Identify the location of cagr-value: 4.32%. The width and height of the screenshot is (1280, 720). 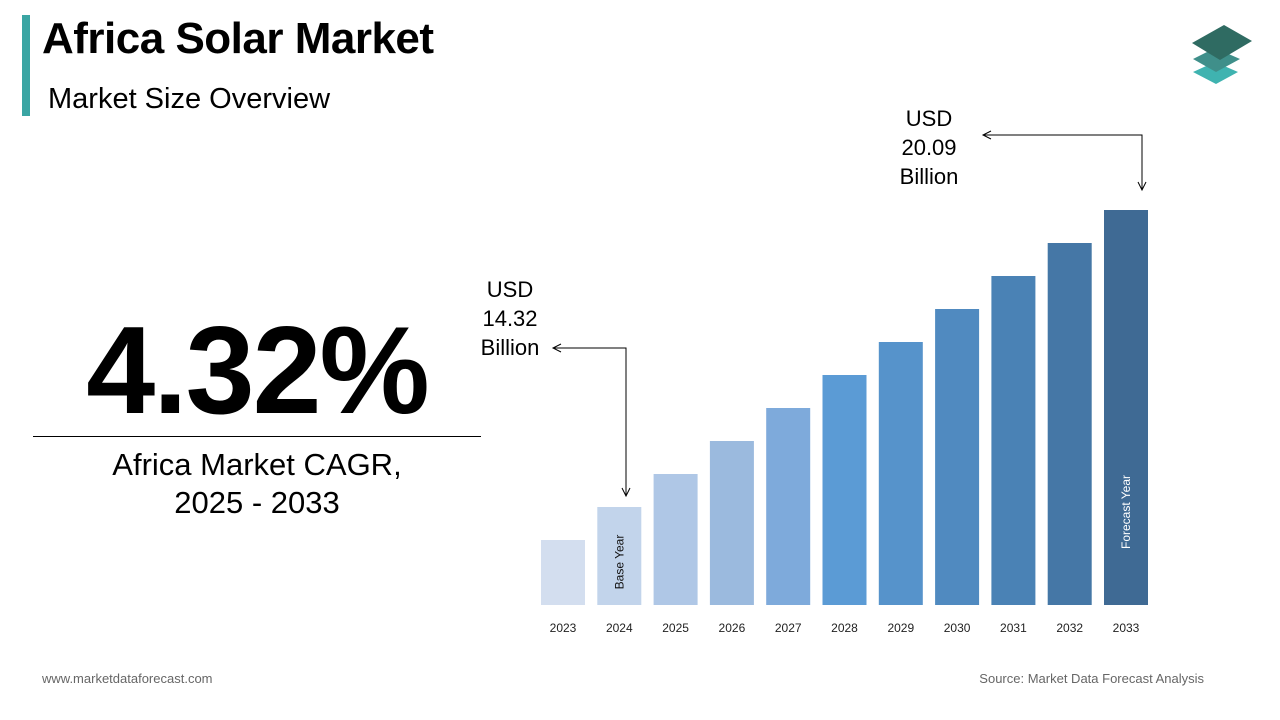
(258, 371).